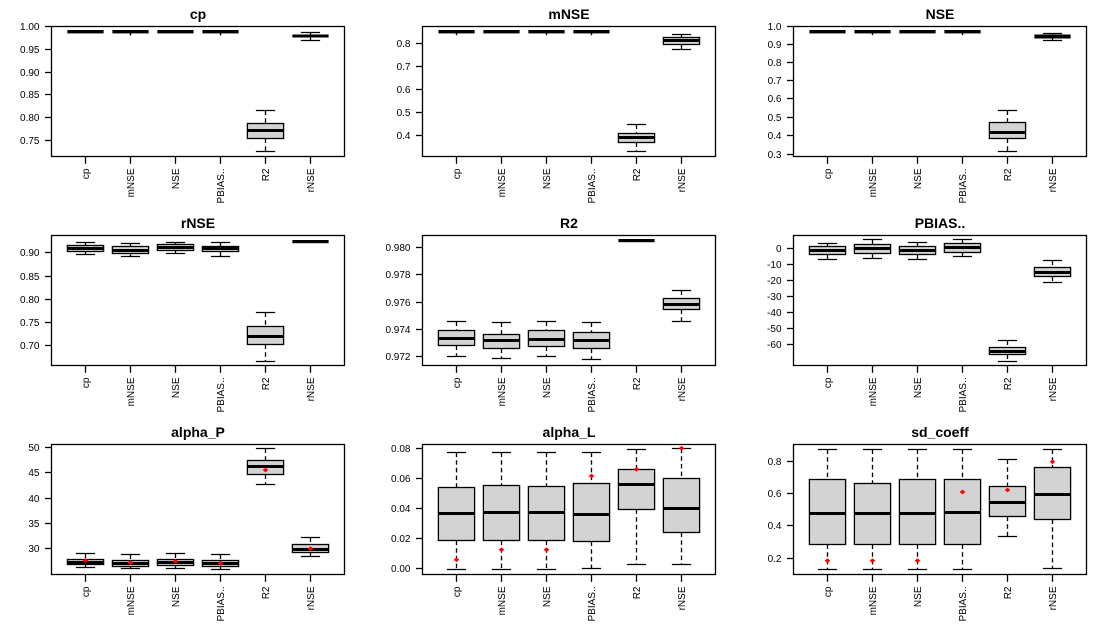 Image resolution: width=1113 pixels, height=627 pixels. Describe the element at coordinates (397, 275) in the screenshot. I see `svg-text: 0.978` at that location.